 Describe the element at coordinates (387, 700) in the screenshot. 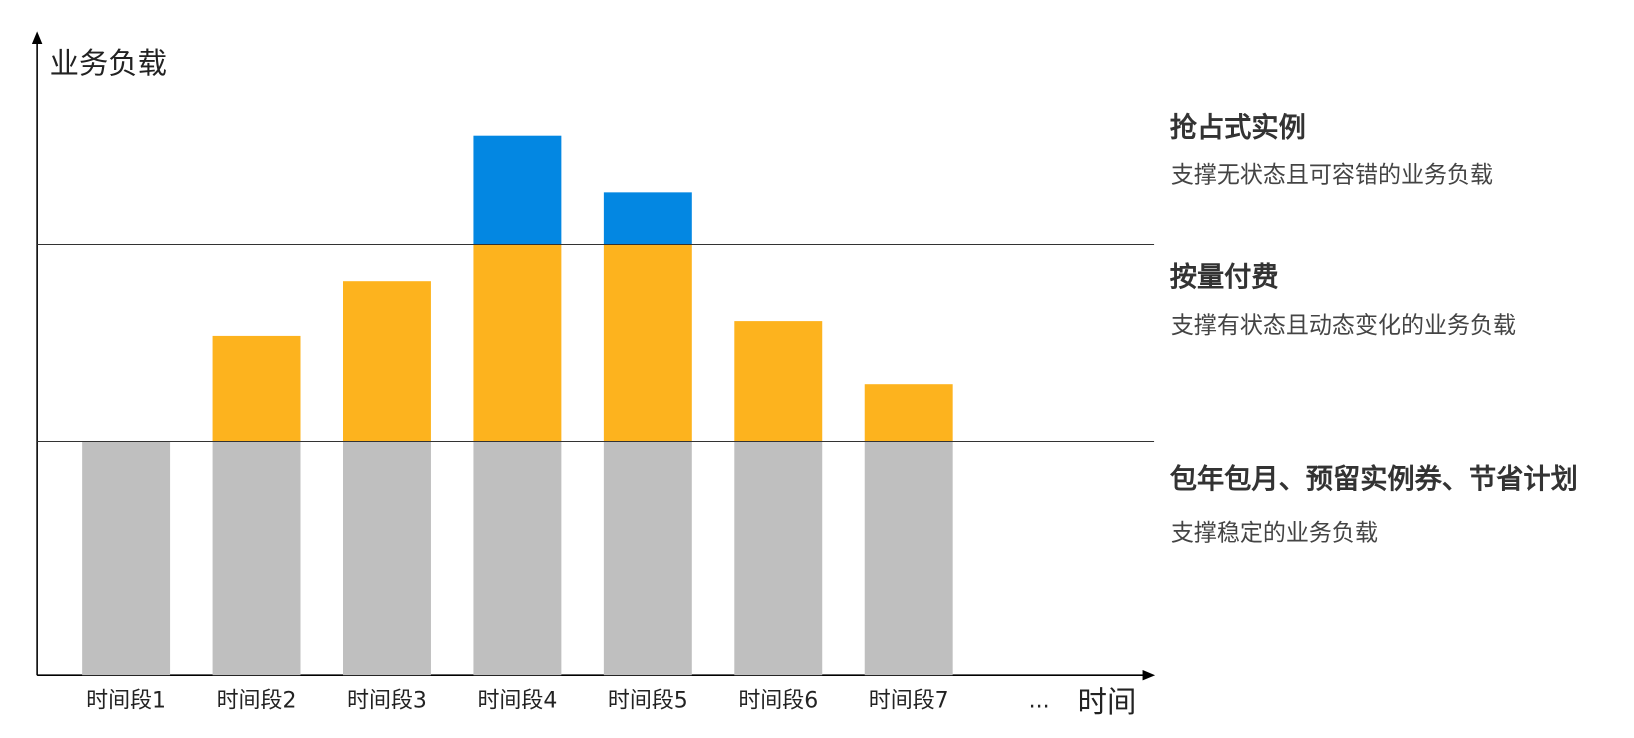

I see `x-tick-label: 时间段3` at that location.